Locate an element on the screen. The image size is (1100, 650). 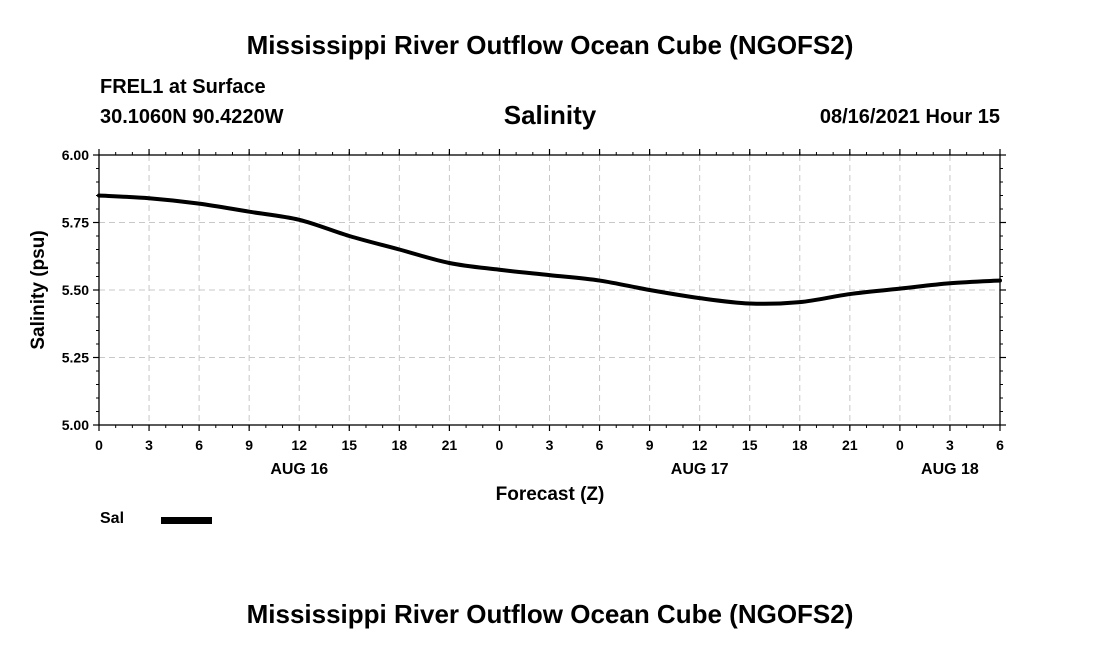
x-tick-labels: 0 3 6 9 12 15 18 21 0 3 6 9 12 15 18 21 0 3 6 is located at coordinates (549, 445).